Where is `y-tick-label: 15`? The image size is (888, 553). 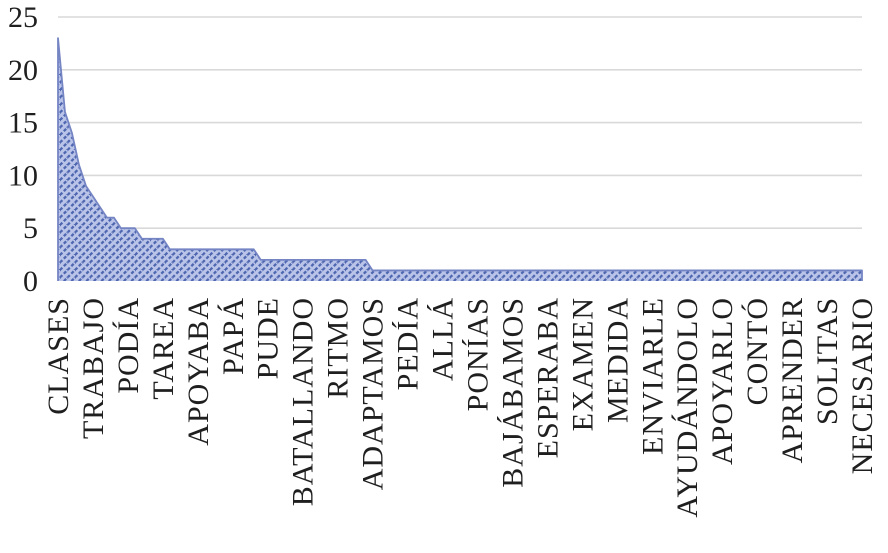
y-tick-label: 15 is located at coordinates (23, 123).